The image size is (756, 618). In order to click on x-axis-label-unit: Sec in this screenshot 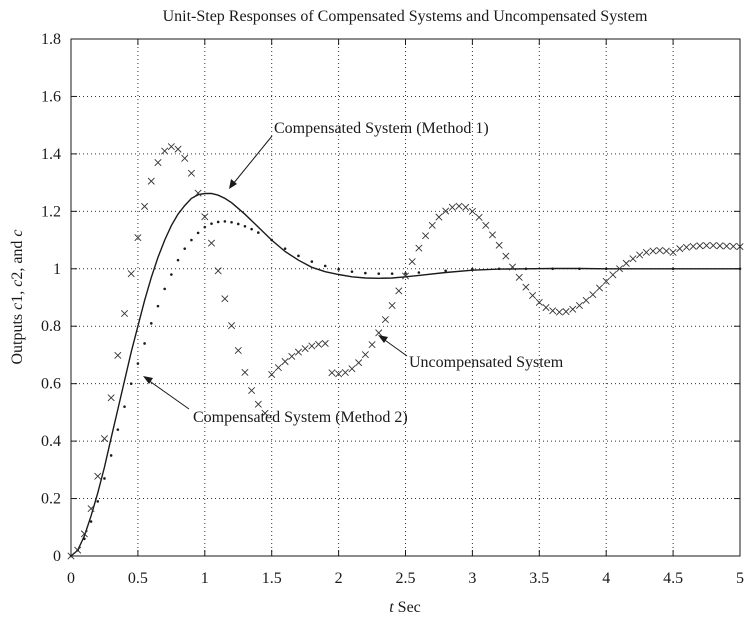, I will do `click(407, 607)`.